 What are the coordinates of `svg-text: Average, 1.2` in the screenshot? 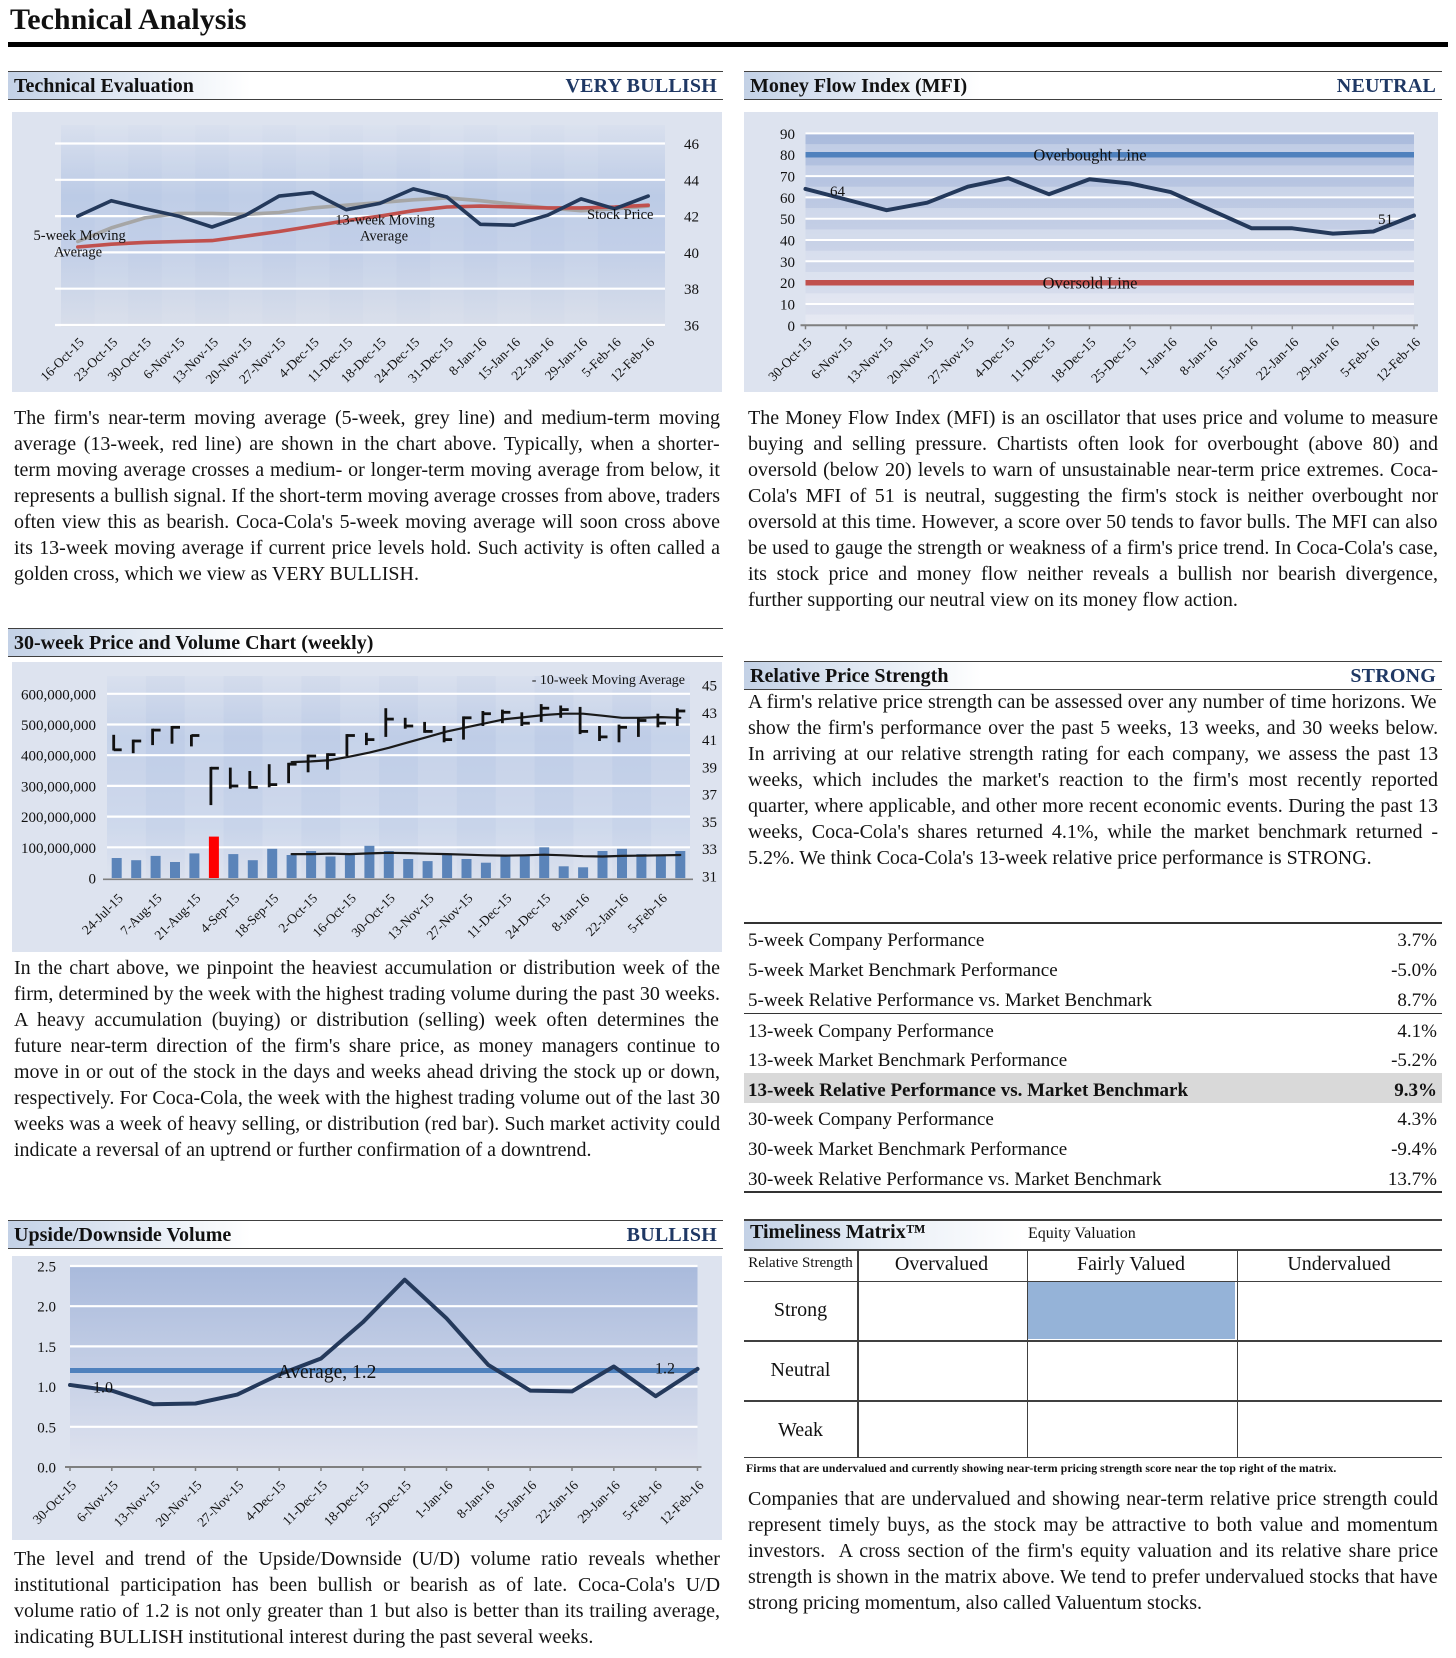 It's located at (327, 1372).